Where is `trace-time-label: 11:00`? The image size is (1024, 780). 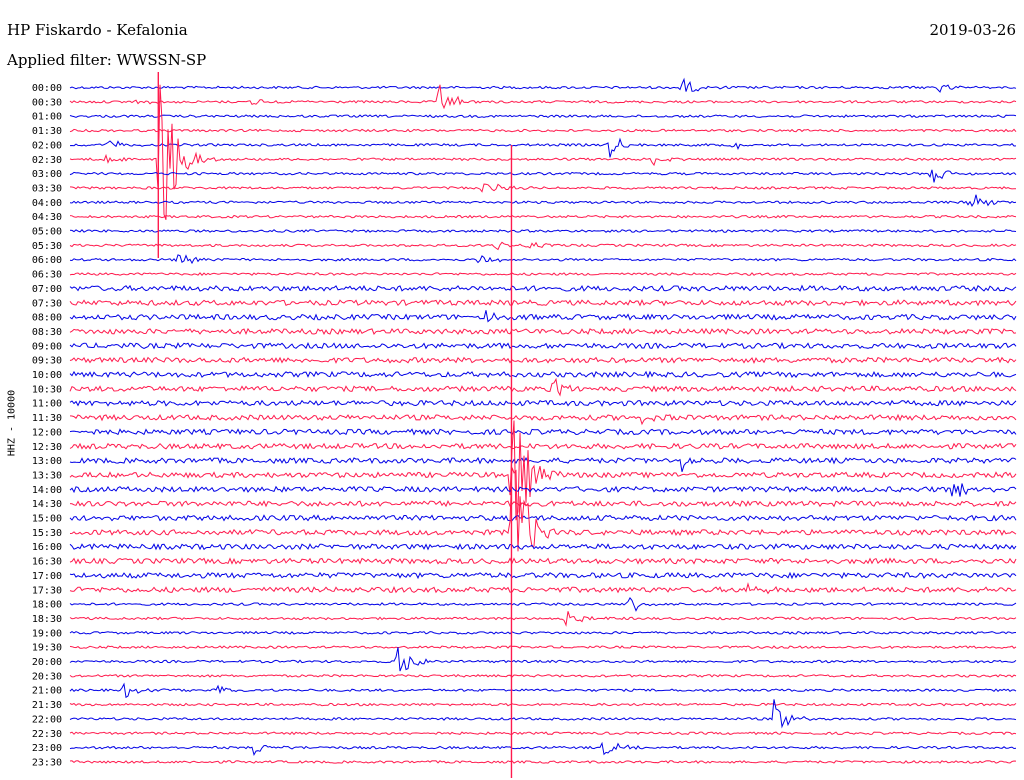
trace-time-label: 11:00 is located at coordinates (47, 404).